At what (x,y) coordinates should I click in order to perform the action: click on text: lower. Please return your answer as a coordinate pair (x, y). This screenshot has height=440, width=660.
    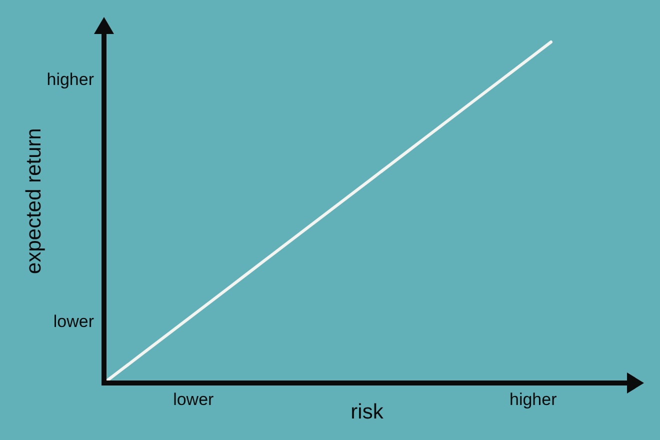
    Looking at the image, I should click on (73, 321).